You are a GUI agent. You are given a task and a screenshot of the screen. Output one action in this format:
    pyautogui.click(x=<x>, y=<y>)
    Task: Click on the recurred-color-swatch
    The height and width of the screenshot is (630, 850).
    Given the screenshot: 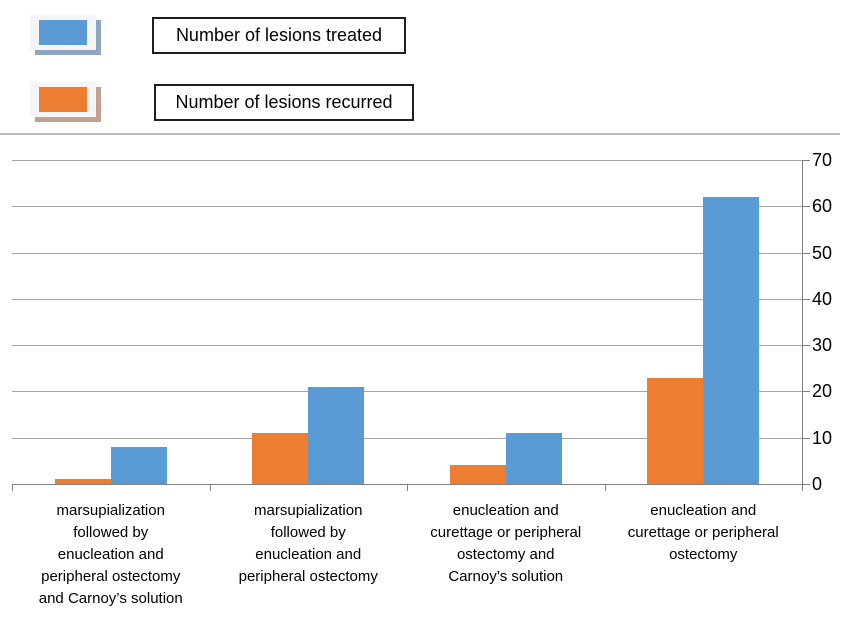 What is the action you would take?
    pyautogui.click(x=63, y=99)
    